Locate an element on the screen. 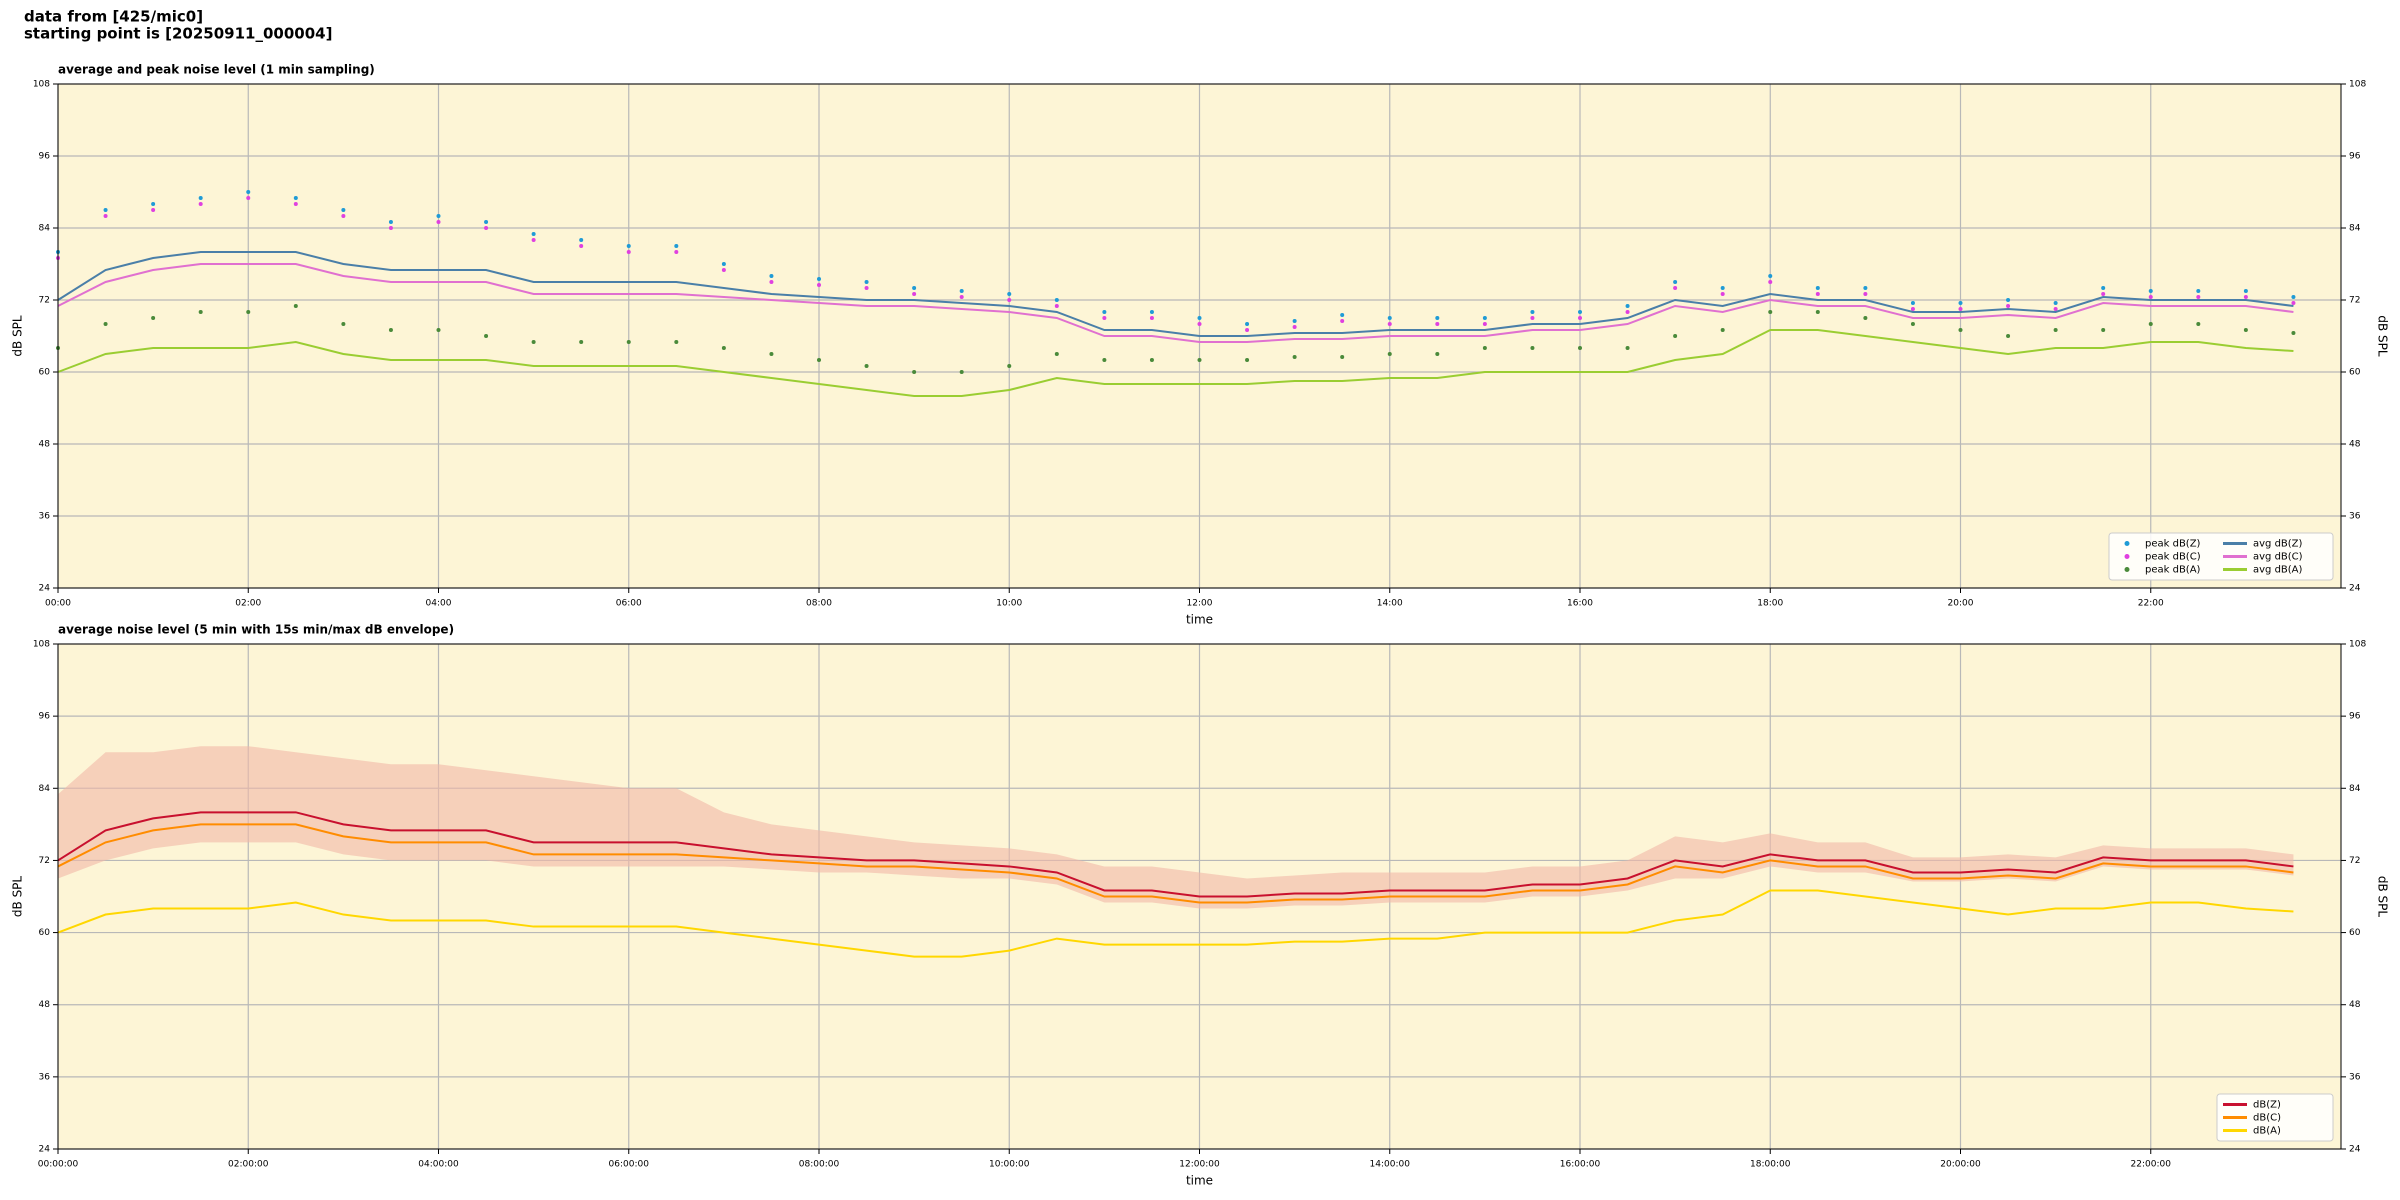 Image resolution: width=2400 pixels, height=1200 pixels. y2-tick-label: 96 is located at coordinates (2355, 157).